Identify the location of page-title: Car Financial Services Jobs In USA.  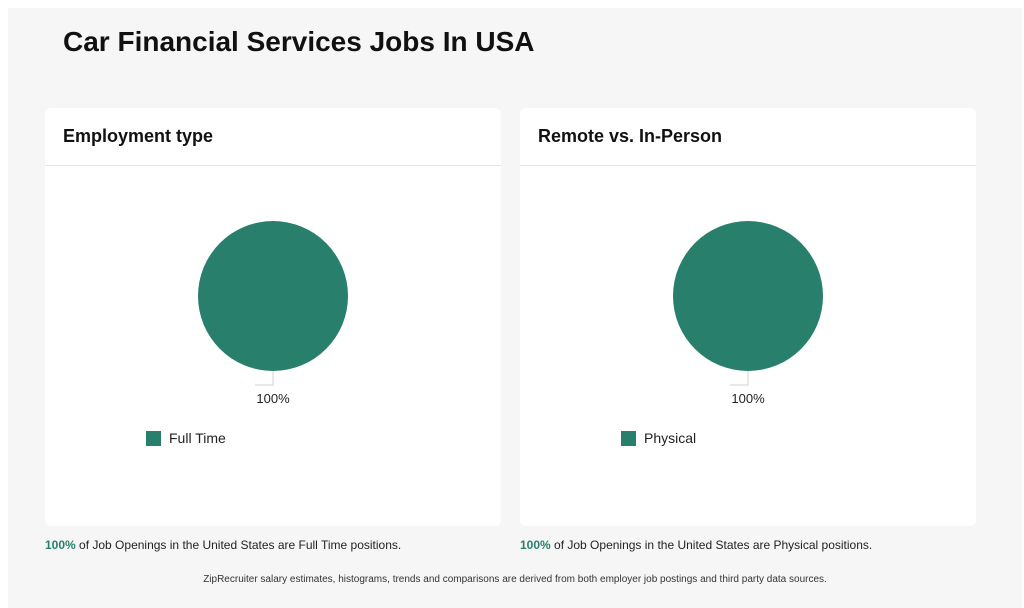
(299, 41).